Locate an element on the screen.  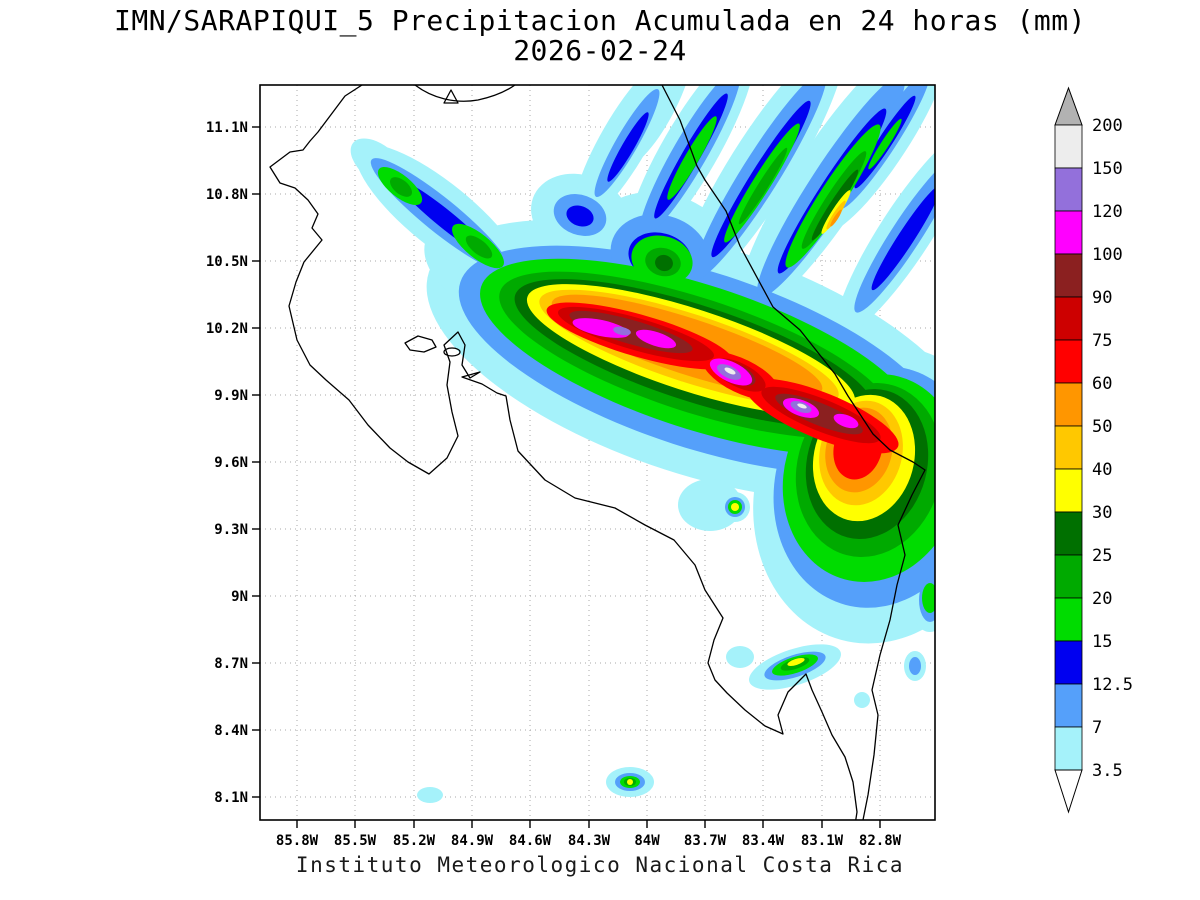
lake-nicaragua-shore is located at coordinates (465, 93).